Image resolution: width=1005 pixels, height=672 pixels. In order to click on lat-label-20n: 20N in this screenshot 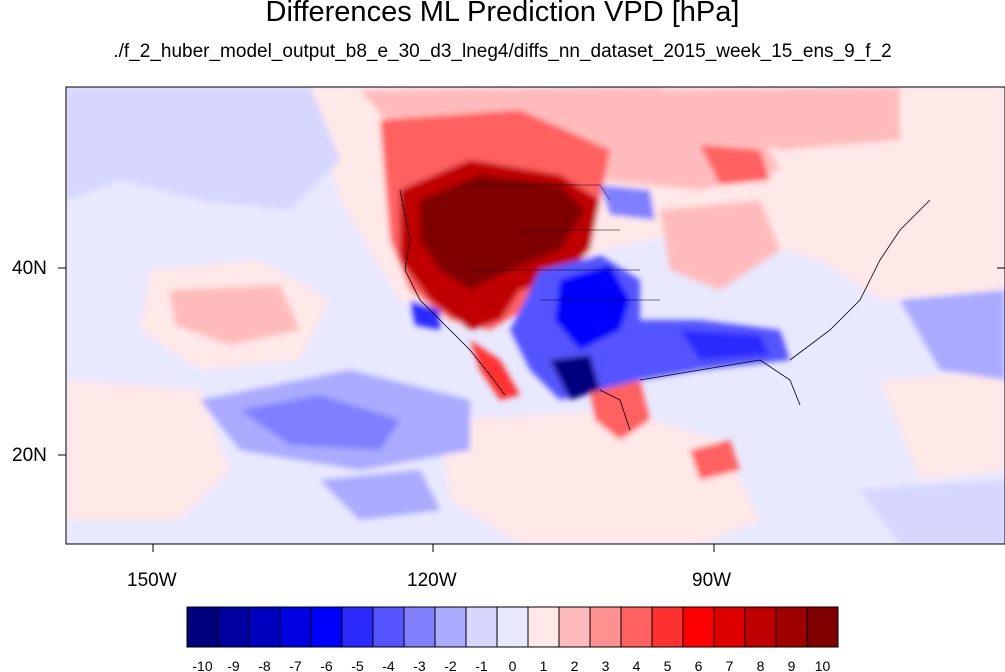, I will do `click(29, 455)`.